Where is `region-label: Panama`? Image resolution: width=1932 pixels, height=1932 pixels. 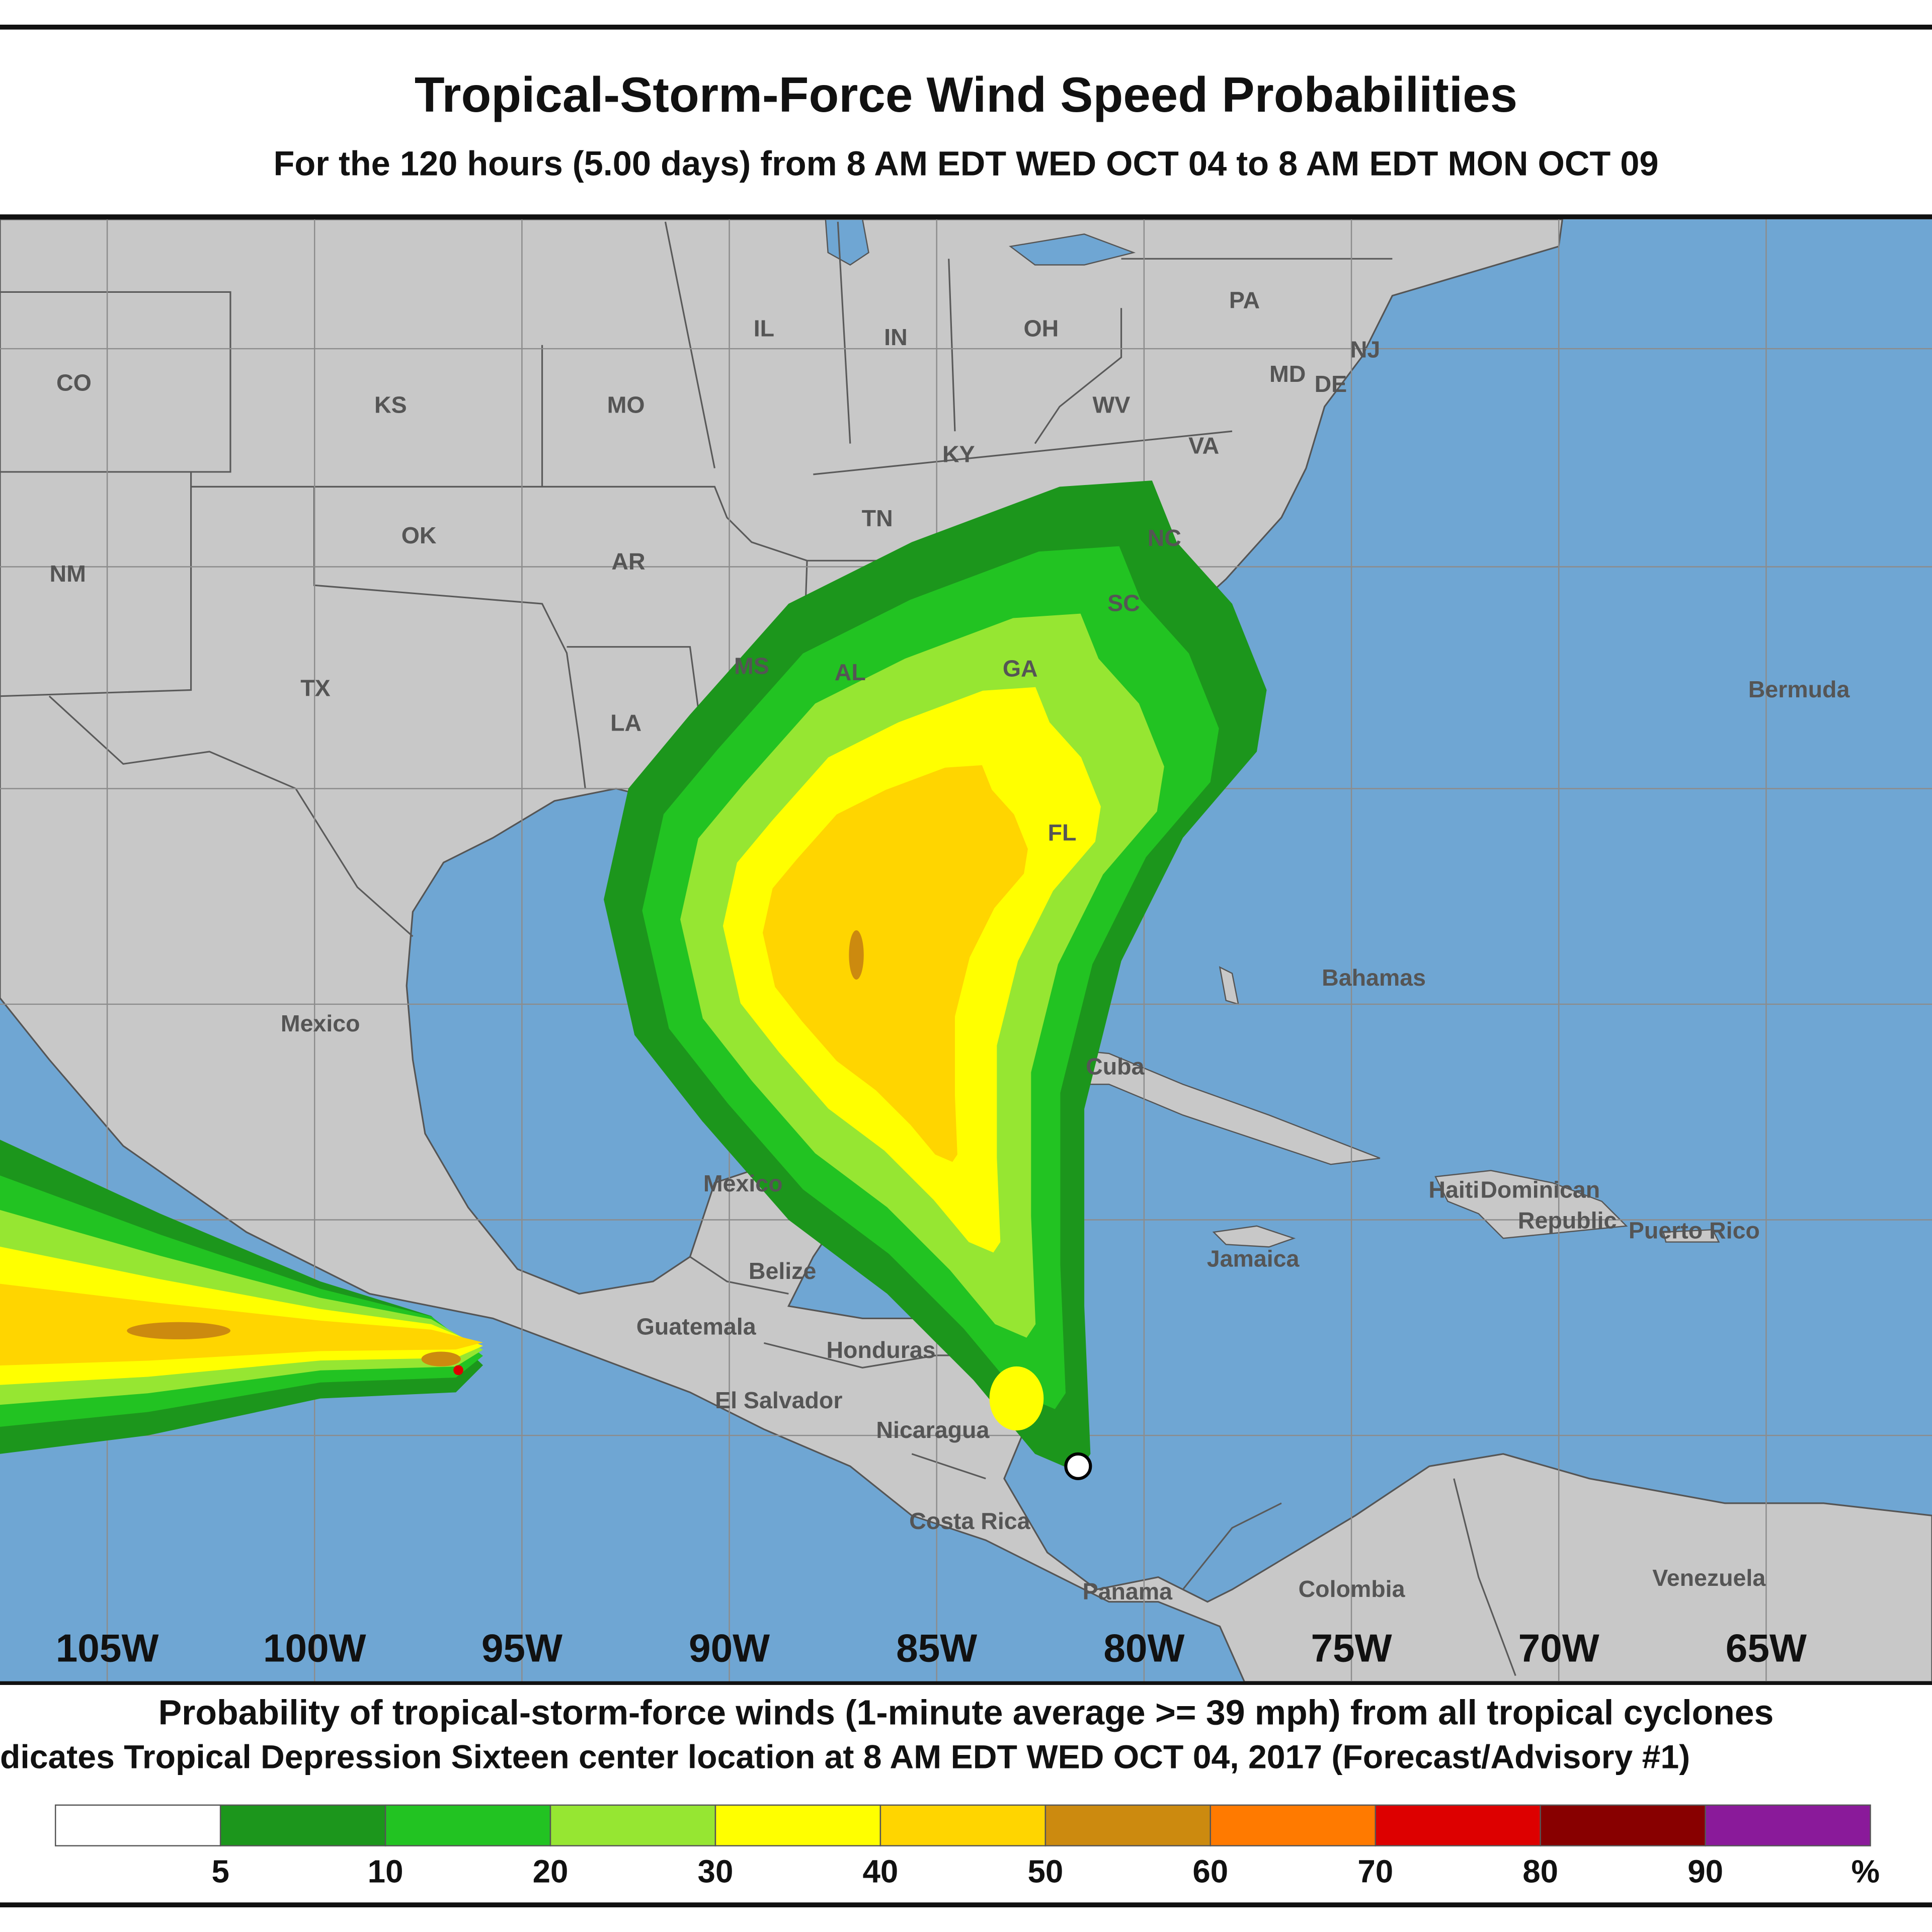 region-label: Panama is located at coordinates (1128, 1591).